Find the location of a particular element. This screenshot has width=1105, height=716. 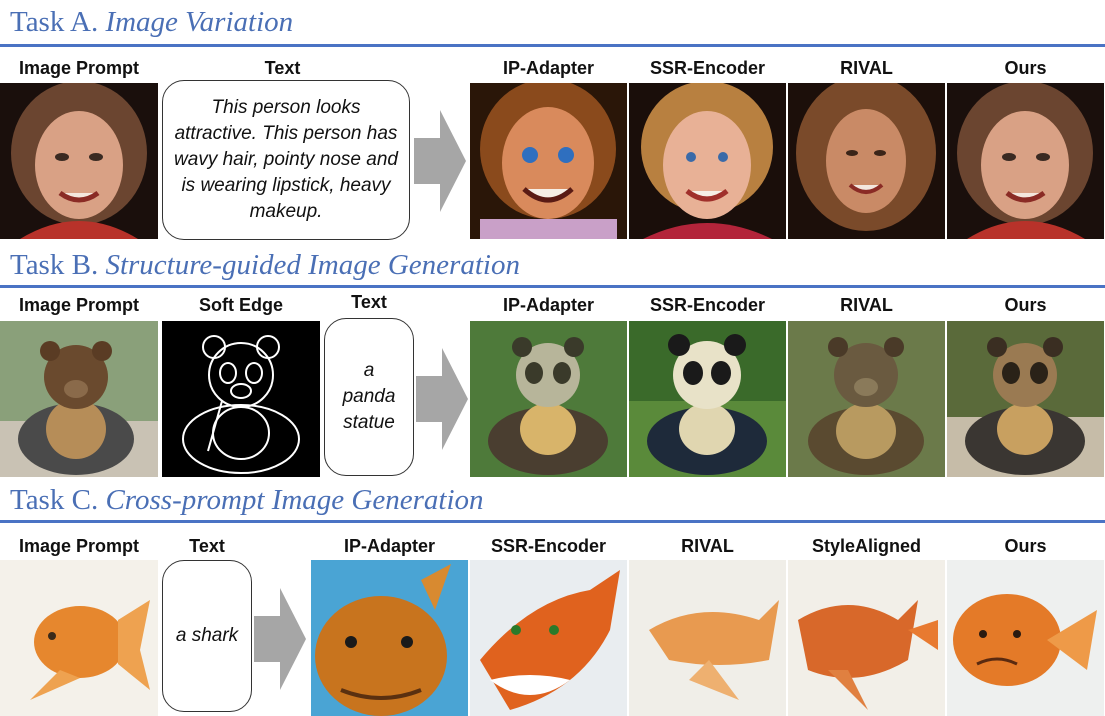

task-b-label-rival: RIVAL is located at coordinates (866, 305).